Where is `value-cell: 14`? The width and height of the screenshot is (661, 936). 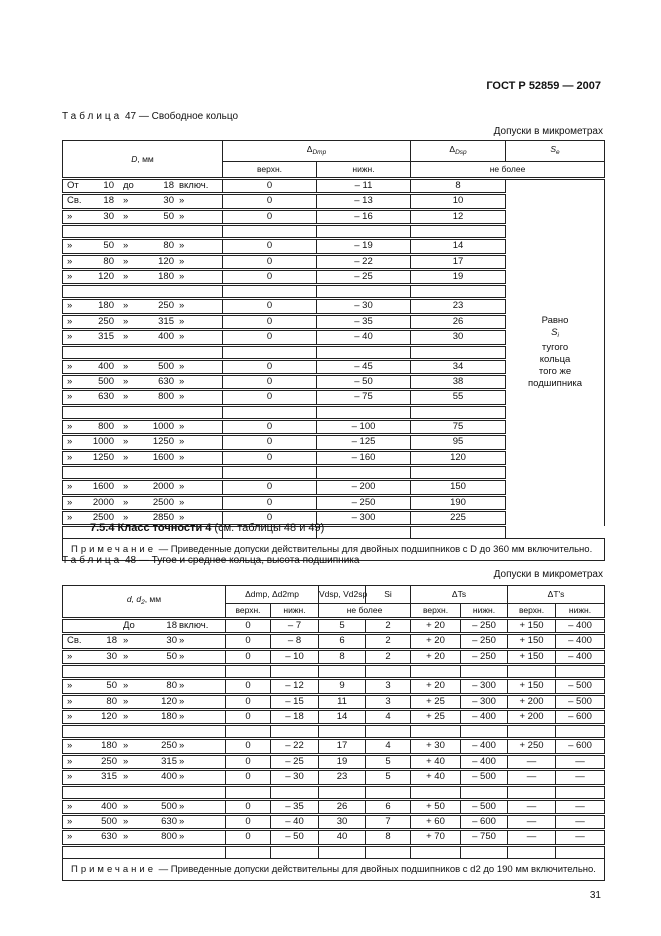 value-cell: 14 is located at coordinates (342, 716).